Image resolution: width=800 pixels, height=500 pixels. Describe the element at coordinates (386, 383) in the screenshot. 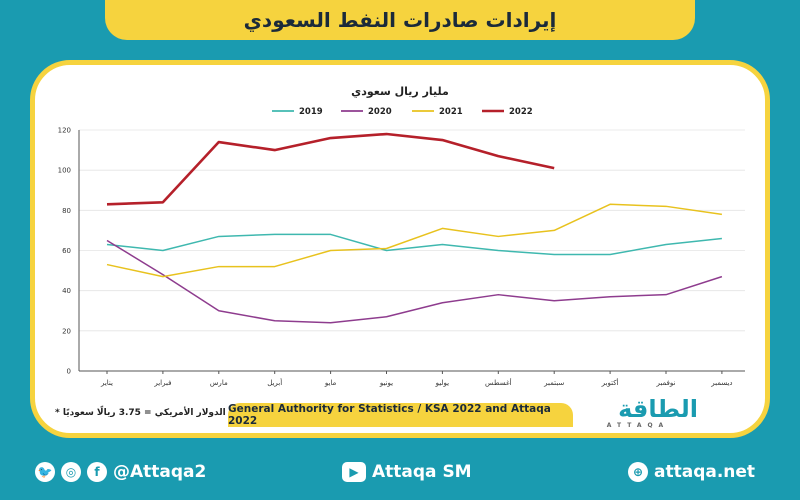

I see `x-tick-label: يونيو` at that location.